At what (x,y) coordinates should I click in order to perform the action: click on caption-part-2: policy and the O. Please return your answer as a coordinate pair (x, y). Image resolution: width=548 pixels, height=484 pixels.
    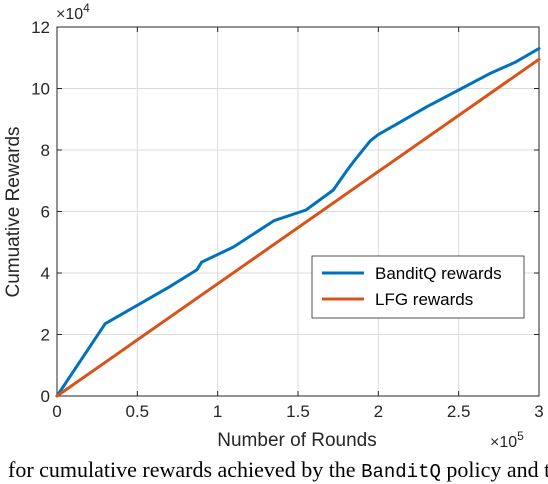
    Looking at the image, I should click on (497, 469).